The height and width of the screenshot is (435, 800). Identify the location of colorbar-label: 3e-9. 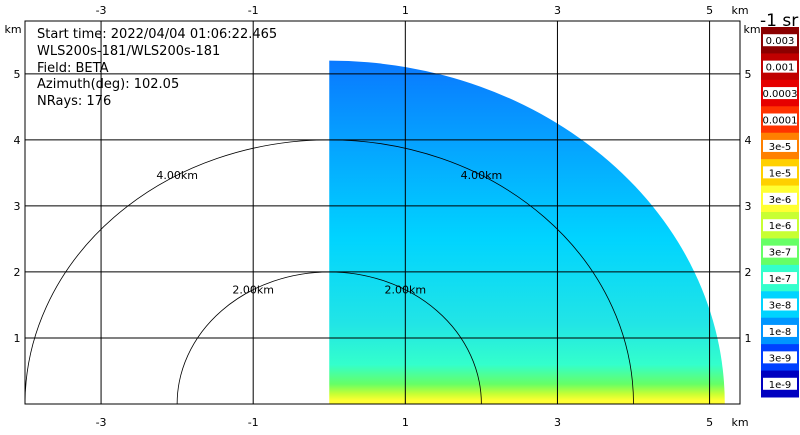
(780, 358).